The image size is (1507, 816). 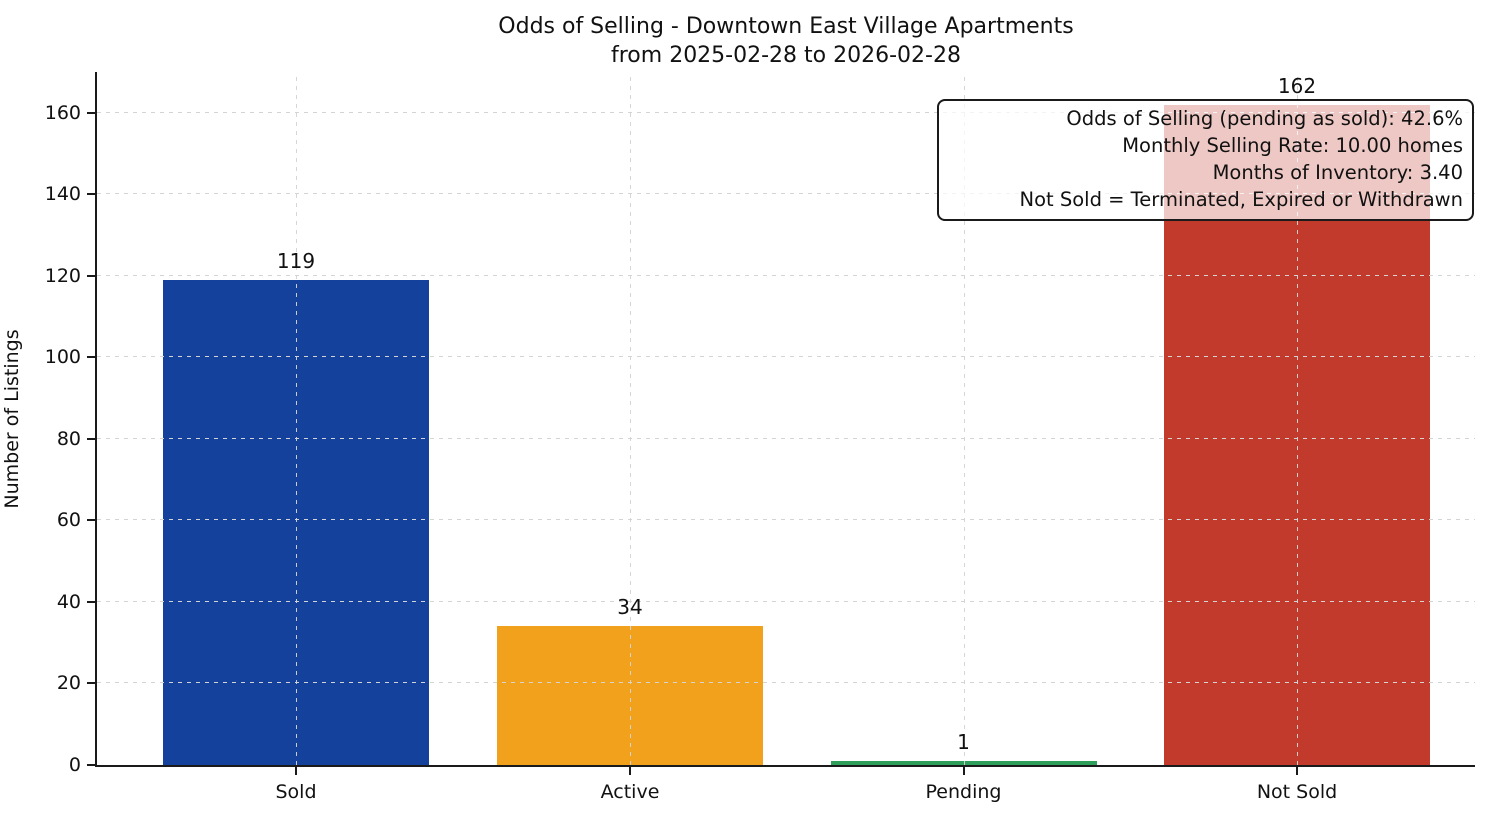 I want to click on y-axis-spine, so click(x=96, y=419).